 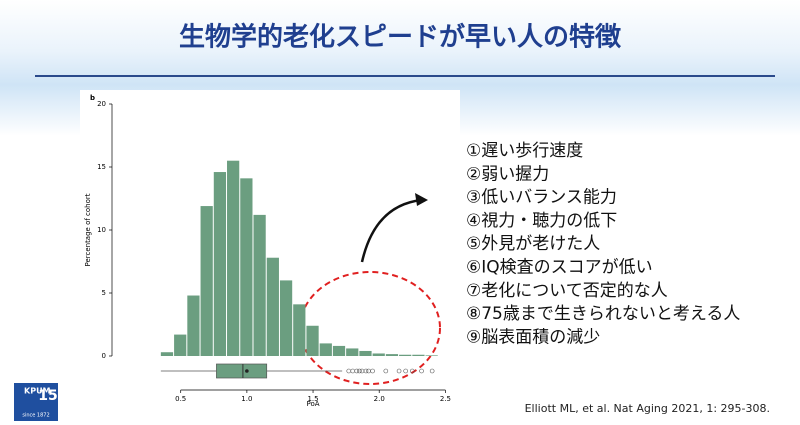 I want to click on feature-item: ⑦老化について否定的な人, so click(x=567, y=291).